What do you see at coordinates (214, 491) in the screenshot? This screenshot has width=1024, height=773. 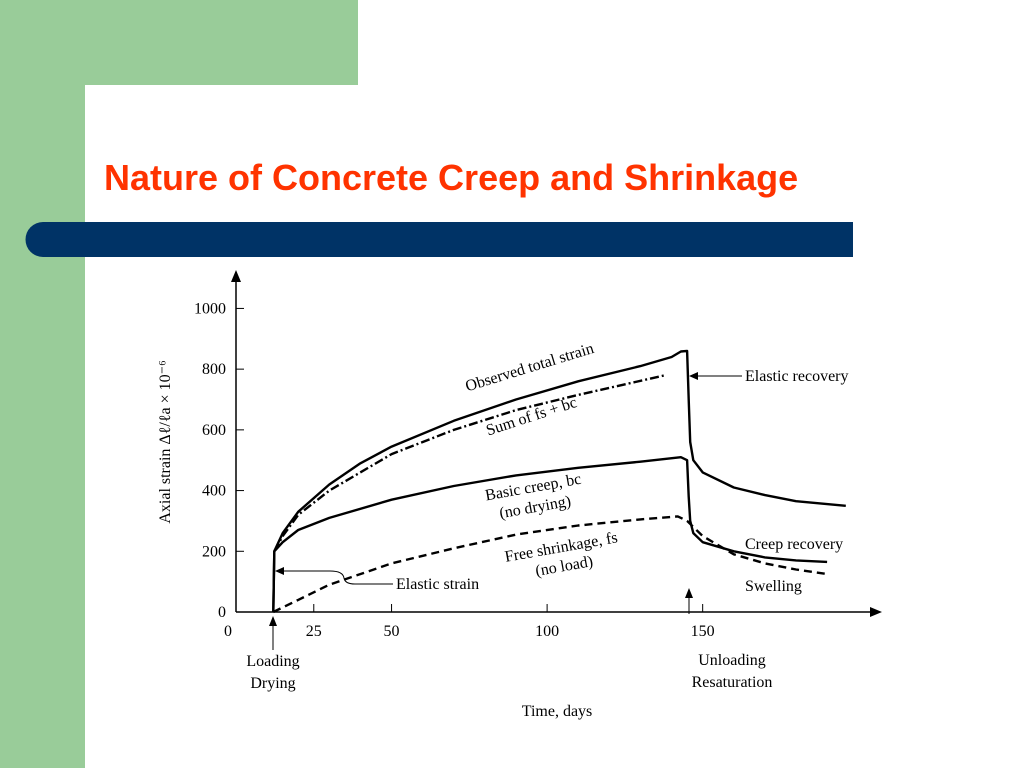 I see `y-tick-label: 400` at bounding box center [214, 491].